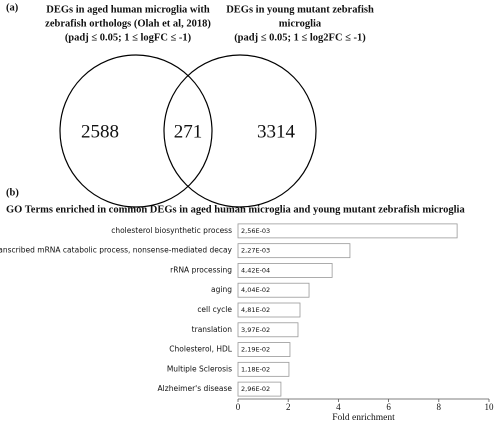 The height and width of the screenshot is (424, 500). What do you see at coordinates (255, 251) in the screenshot?
I see `bar-annotation: 2,27E-03` at bounding box center [255, 251].